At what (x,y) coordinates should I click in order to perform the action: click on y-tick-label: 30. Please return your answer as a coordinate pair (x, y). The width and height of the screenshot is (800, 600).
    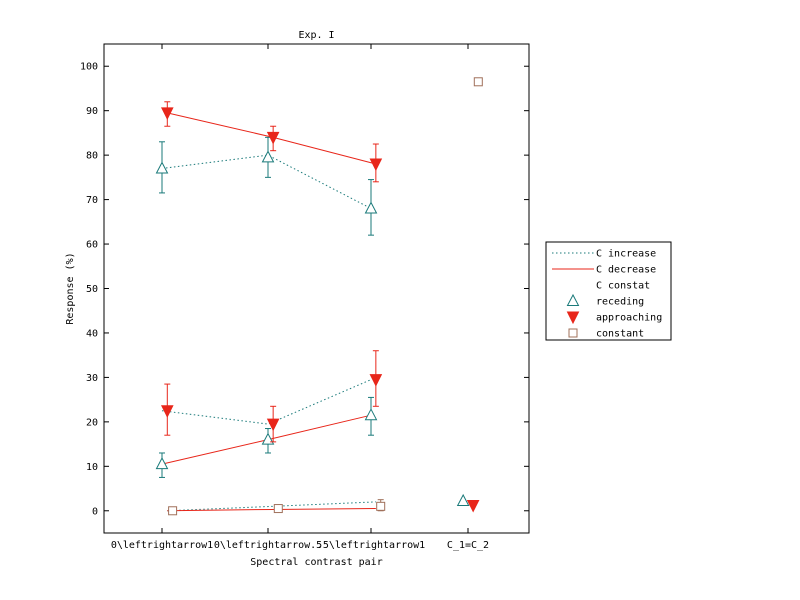
    Looking at the image, I should click on (92, 378).